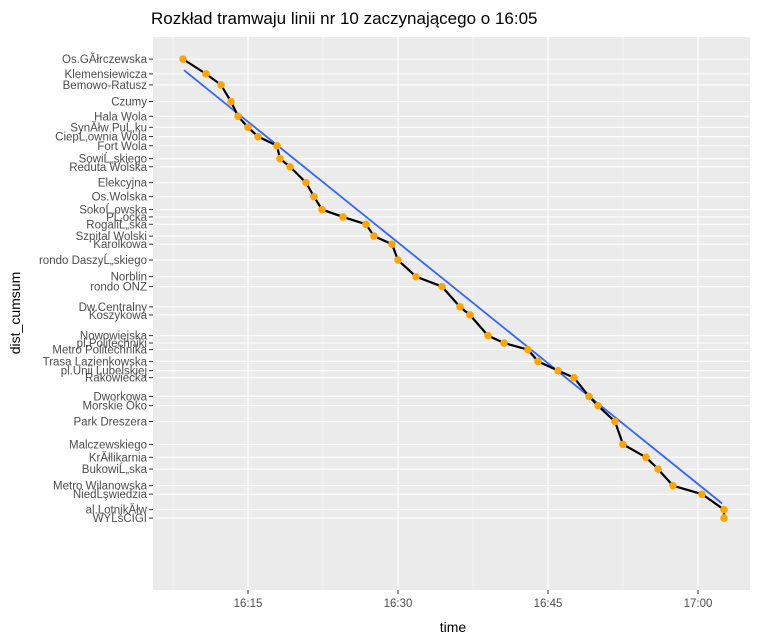  I want to click on y-tick-label: Os.GĂłrczewska, so click(105, 59).